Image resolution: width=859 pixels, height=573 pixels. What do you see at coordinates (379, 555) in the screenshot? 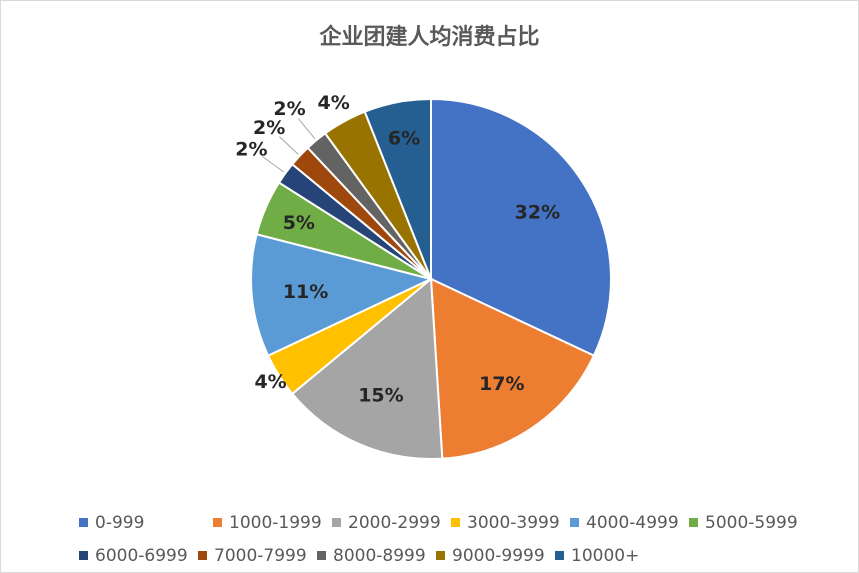
I see `legend-label: 8000-8999` at bounding box center [379, 555].